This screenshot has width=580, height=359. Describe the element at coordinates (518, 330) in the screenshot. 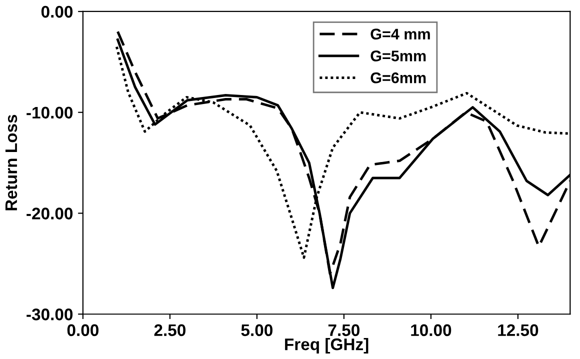

I see `x-tick-label: 12.50` at that location.